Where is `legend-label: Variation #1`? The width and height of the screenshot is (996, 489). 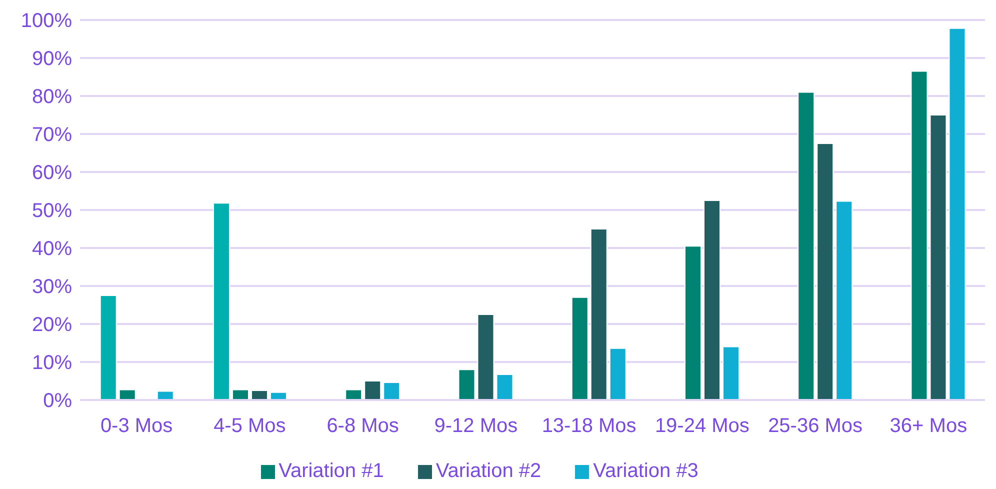 legend-label: Variation #1 is located at coordinates (331, 471).